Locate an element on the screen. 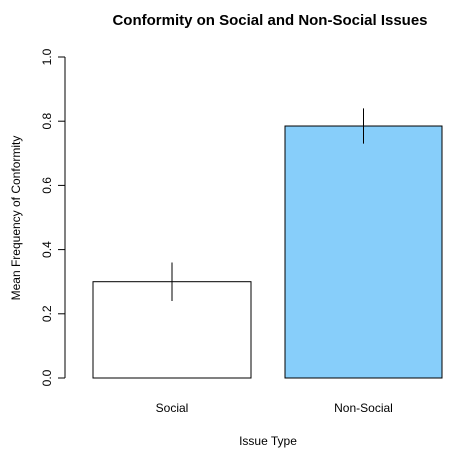 The image size is (456, 452). y-tick-label: 1.0 is located at coordinates (47, 56).